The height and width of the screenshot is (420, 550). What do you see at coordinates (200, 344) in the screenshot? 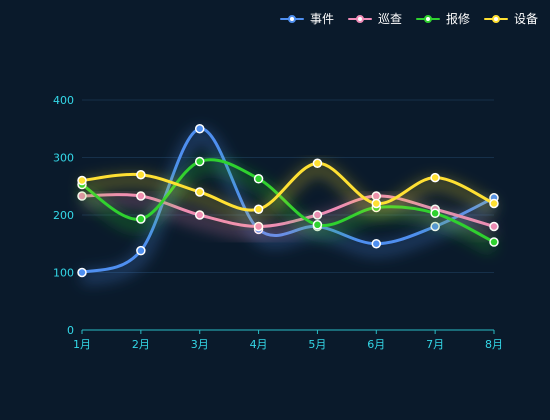
I see `x-tick-label: 3月` at bounding box center [200, 344].